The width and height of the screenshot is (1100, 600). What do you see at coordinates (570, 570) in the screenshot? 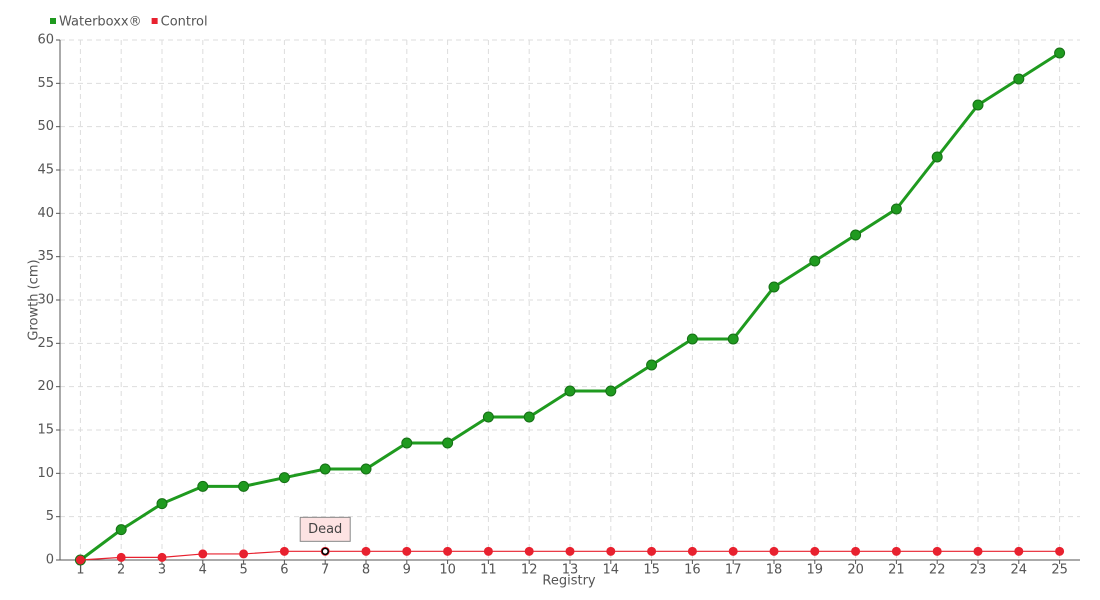
I see `x-tick-label: 13` at bounding box center [570, 570].